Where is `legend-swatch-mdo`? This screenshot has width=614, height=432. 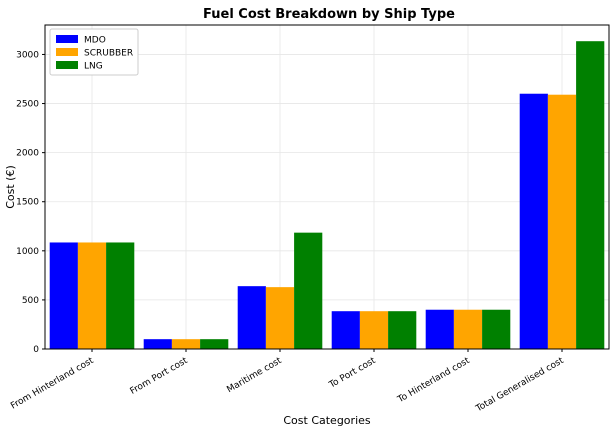
legend-swatch-mdo is located at coordinates (67, 39).